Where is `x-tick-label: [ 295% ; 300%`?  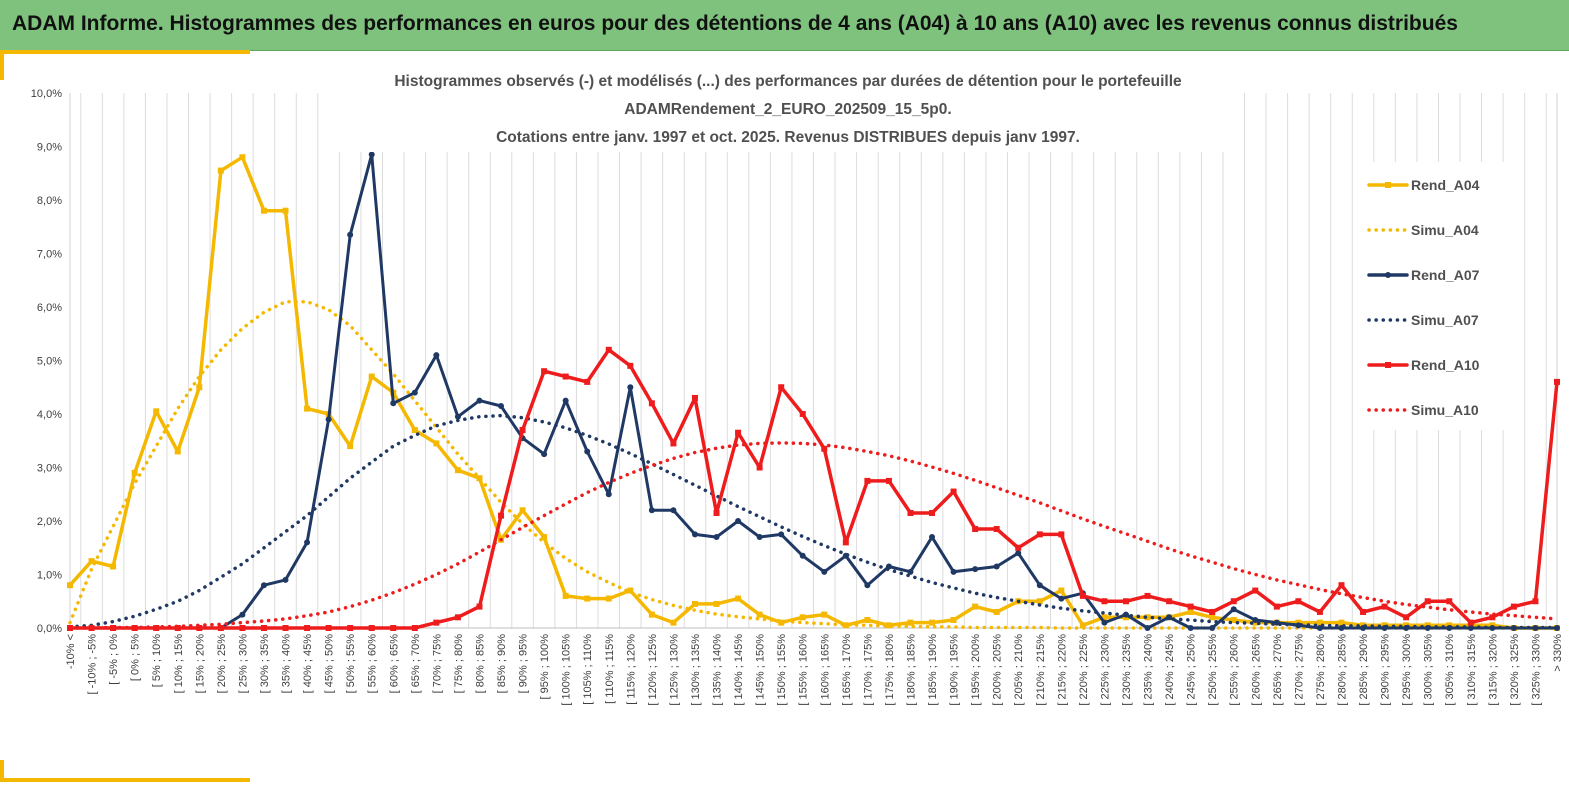 x-tick-label: [ 295% ; 300% is located at coordinates (1407, 670).